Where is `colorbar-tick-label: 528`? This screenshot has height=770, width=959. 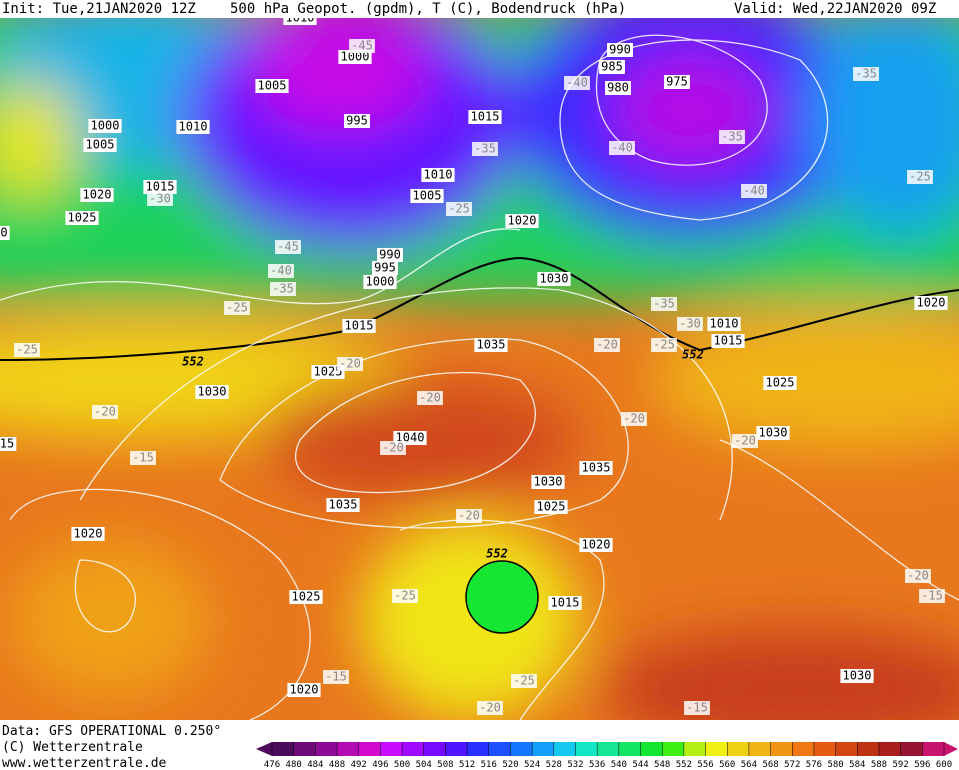 colorbar-tick-label: 528 is located at coordinates (554, 765).